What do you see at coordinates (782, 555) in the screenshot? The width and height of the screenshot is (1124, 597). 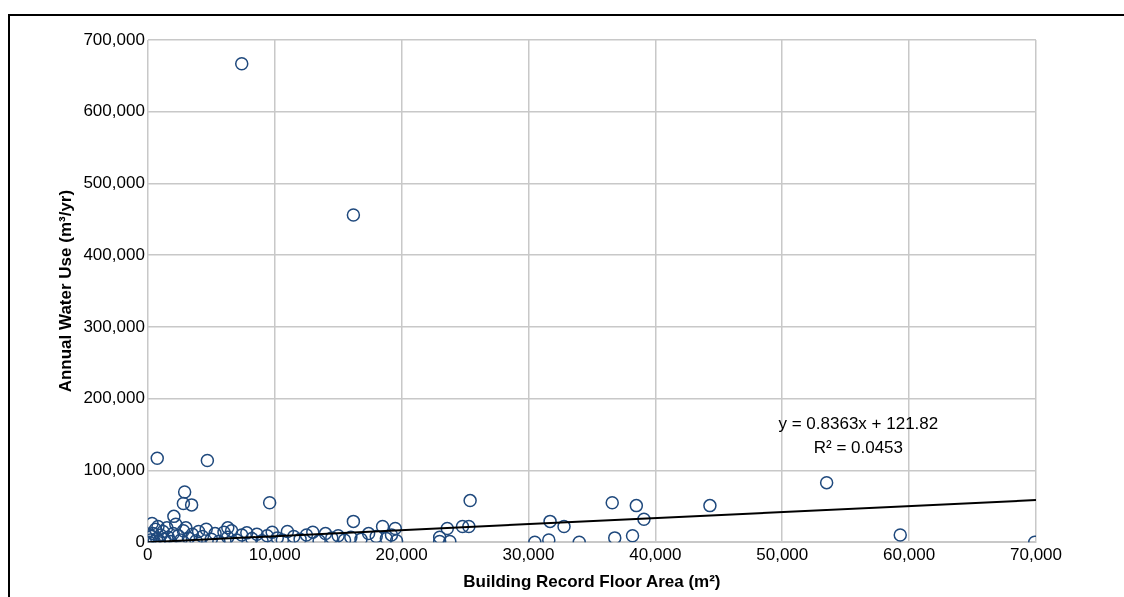 I see `x-tick-label: 50,000` at bounding box center [782, 555].